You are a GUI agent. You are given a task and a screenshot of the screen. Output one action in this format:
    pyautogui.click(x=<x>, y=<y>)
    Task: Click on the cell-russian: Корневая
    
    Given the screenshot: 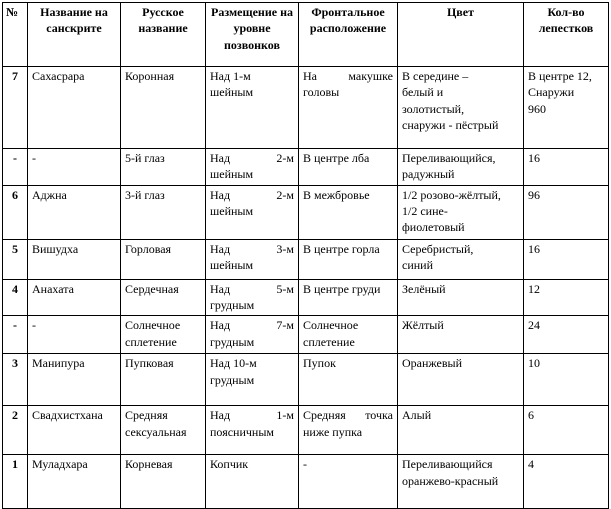 What is the action you would take?
    pyautogui.click(x=163, y=481)
    